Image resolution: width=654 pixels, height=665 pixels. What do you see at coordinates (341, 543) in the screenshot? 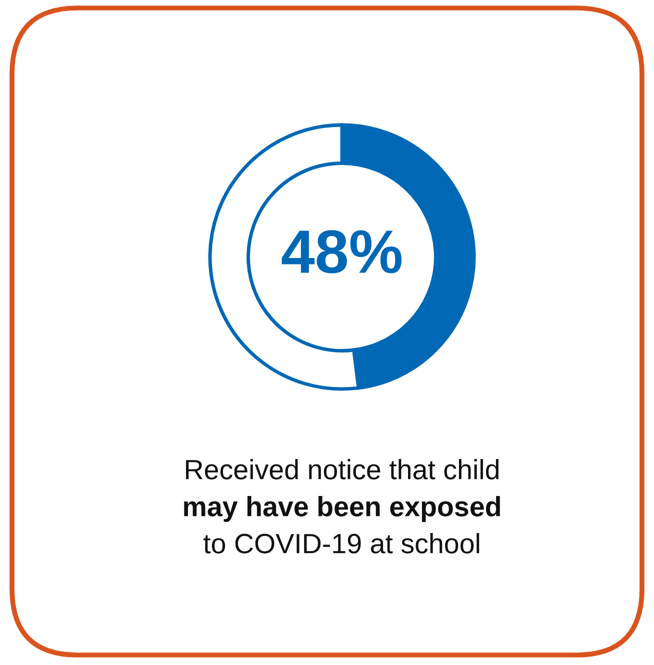
I see `text: to COVID-19 at school` at bounding box center [341, 543].